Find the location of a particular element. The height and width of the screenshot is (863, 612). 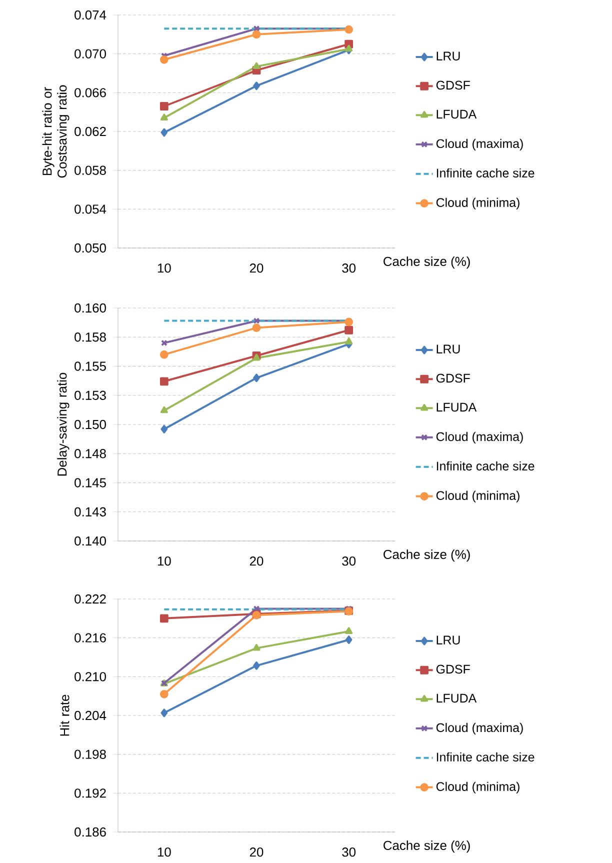

y-axis-title: Hit rate is located at coordinates (65, 715).